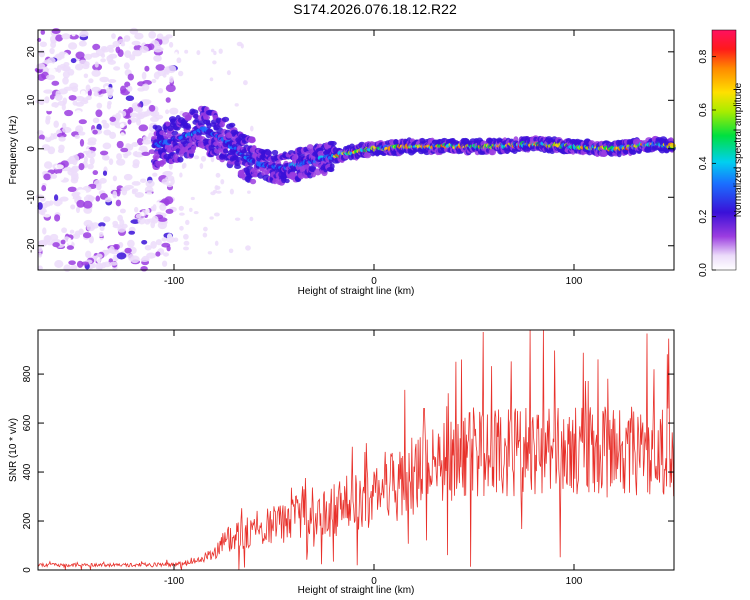 This screenshot has width=750, height=600. Describe the element at coordinates (374, 581) in the screenshot. I see `snr-xtick-label-1: 0` at that location.